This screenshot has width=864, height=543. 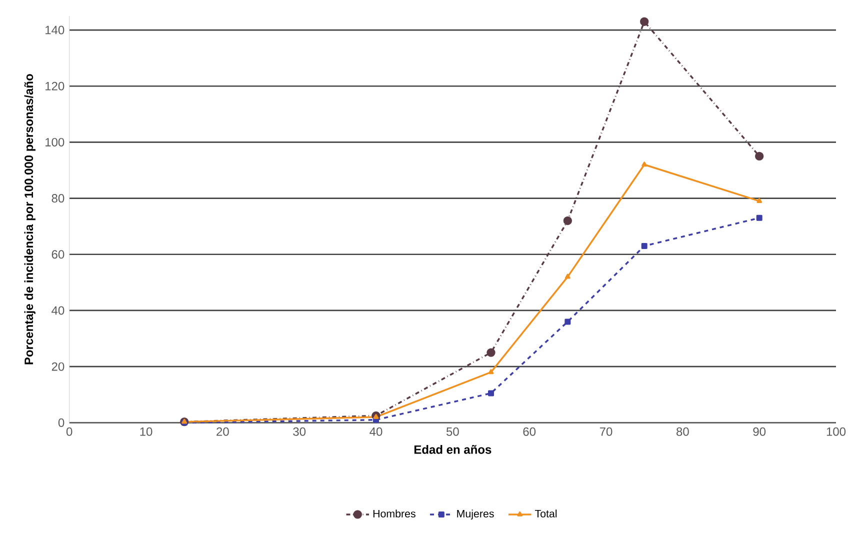 I want to click on legend-label: Total, so click(x=545, y=514).